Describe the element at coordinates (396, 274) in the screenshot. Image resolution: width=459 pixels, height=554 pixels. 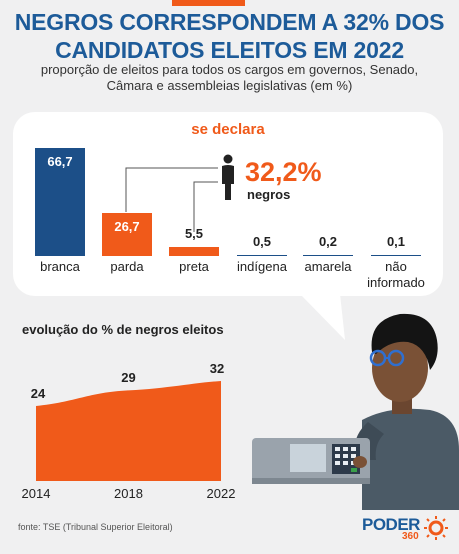
I see `bar-category-label-5: não informado` at that location.